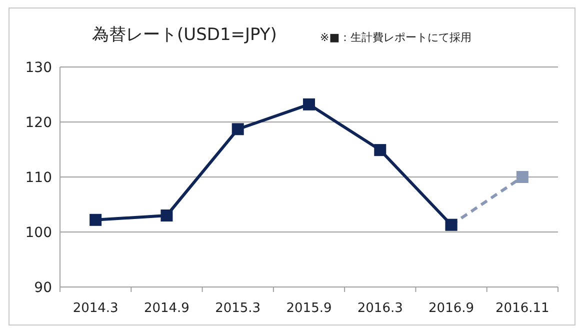 This screenshot has height=335, width=584. What do you see at coordinates (396, 37) in the screenshot?
I see `text: ※■：生計費レポートにて採用` at bounding box center [396, 37].